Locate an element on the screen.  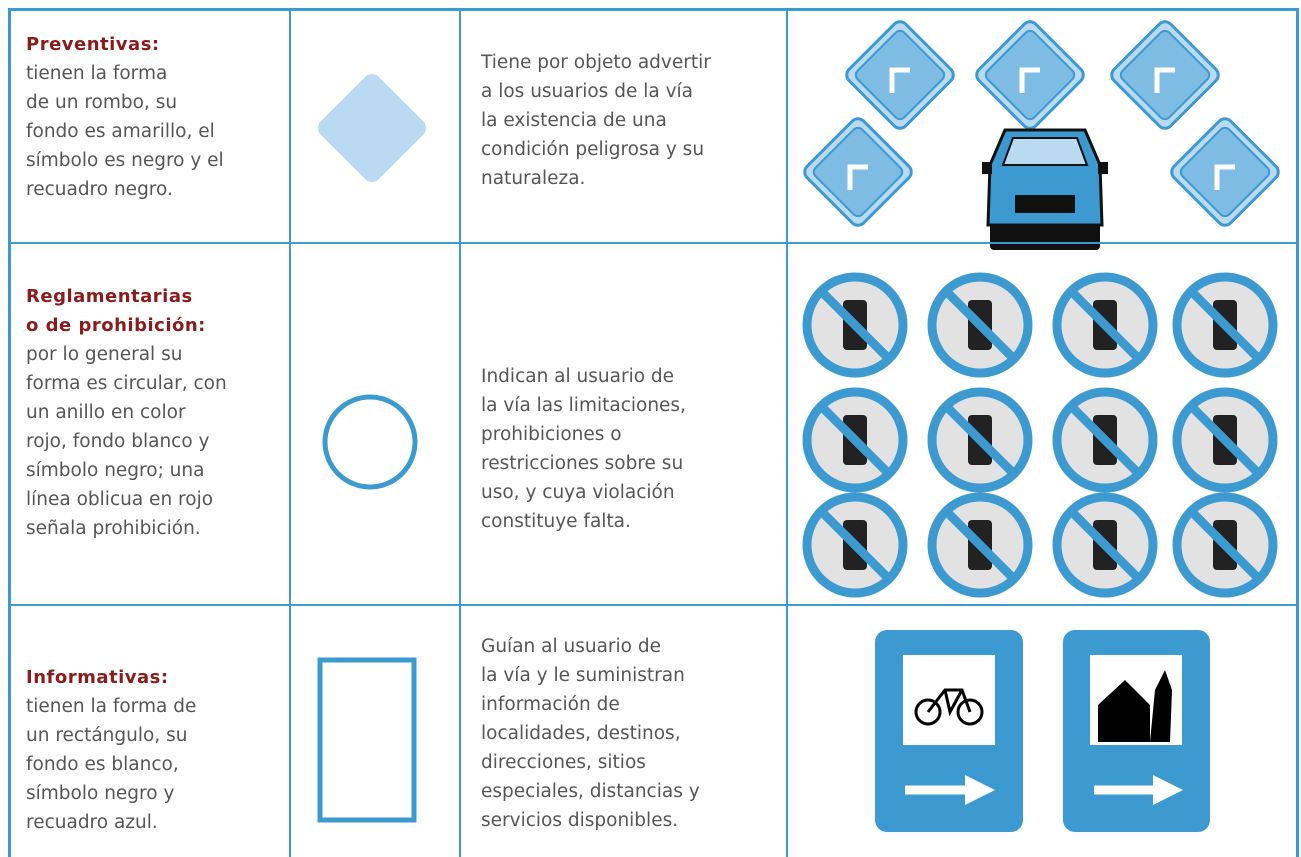
purpose-text: información de is located at coordinates (550, 704).